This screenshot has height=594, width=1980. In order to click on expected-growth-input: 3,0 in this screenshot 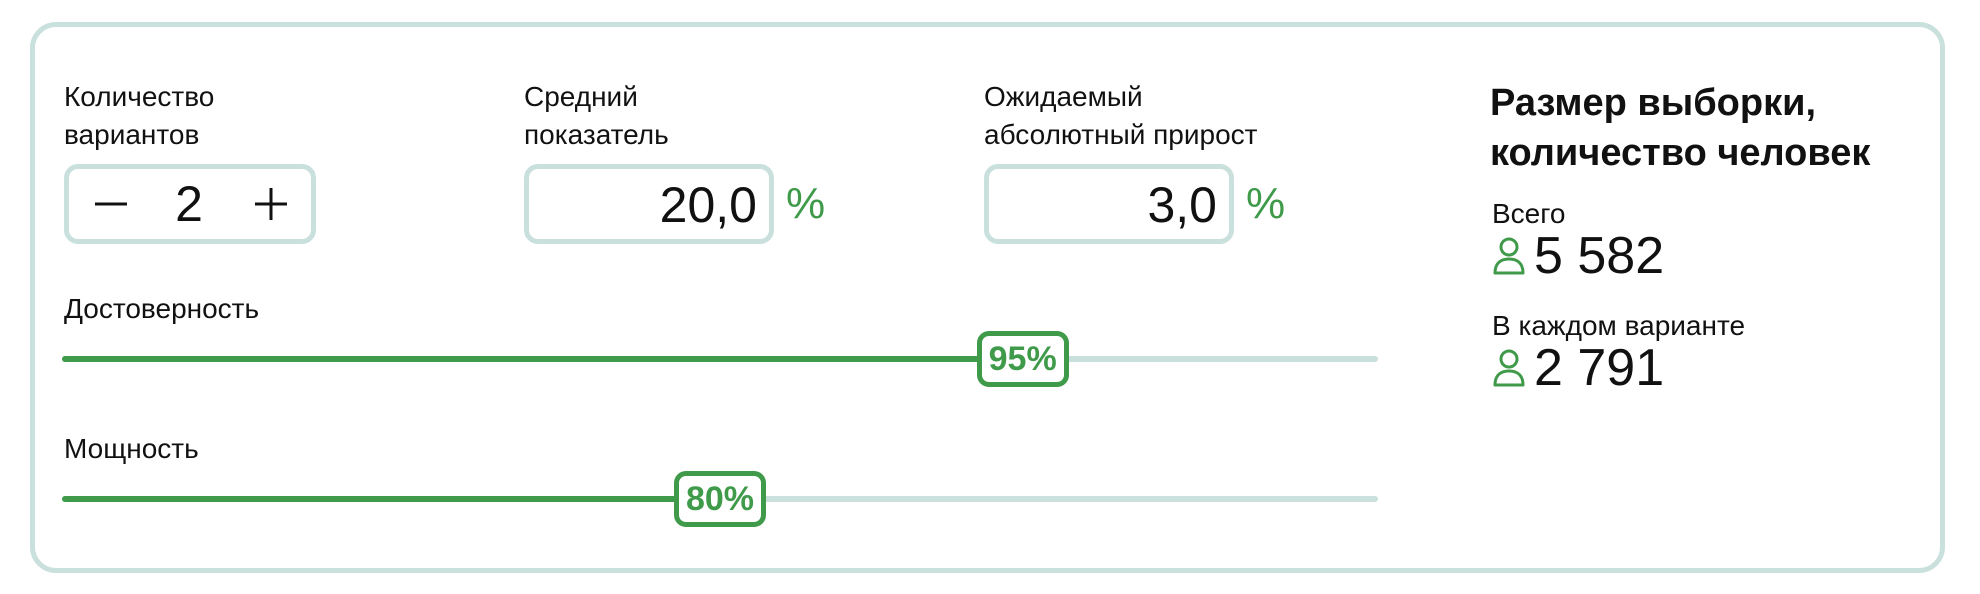, I will do `click(1109, 204)`.